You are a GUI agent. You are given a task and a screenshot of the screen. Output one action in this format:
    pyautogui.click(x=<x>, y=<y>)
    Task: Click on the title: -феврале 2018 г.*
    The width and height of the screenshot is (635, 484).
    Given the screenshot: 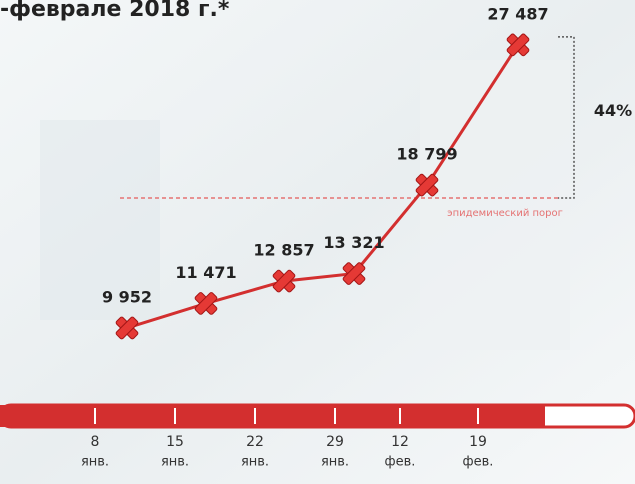 What is the action you would take?
    pyautogui.click(x=115, y=11)
    